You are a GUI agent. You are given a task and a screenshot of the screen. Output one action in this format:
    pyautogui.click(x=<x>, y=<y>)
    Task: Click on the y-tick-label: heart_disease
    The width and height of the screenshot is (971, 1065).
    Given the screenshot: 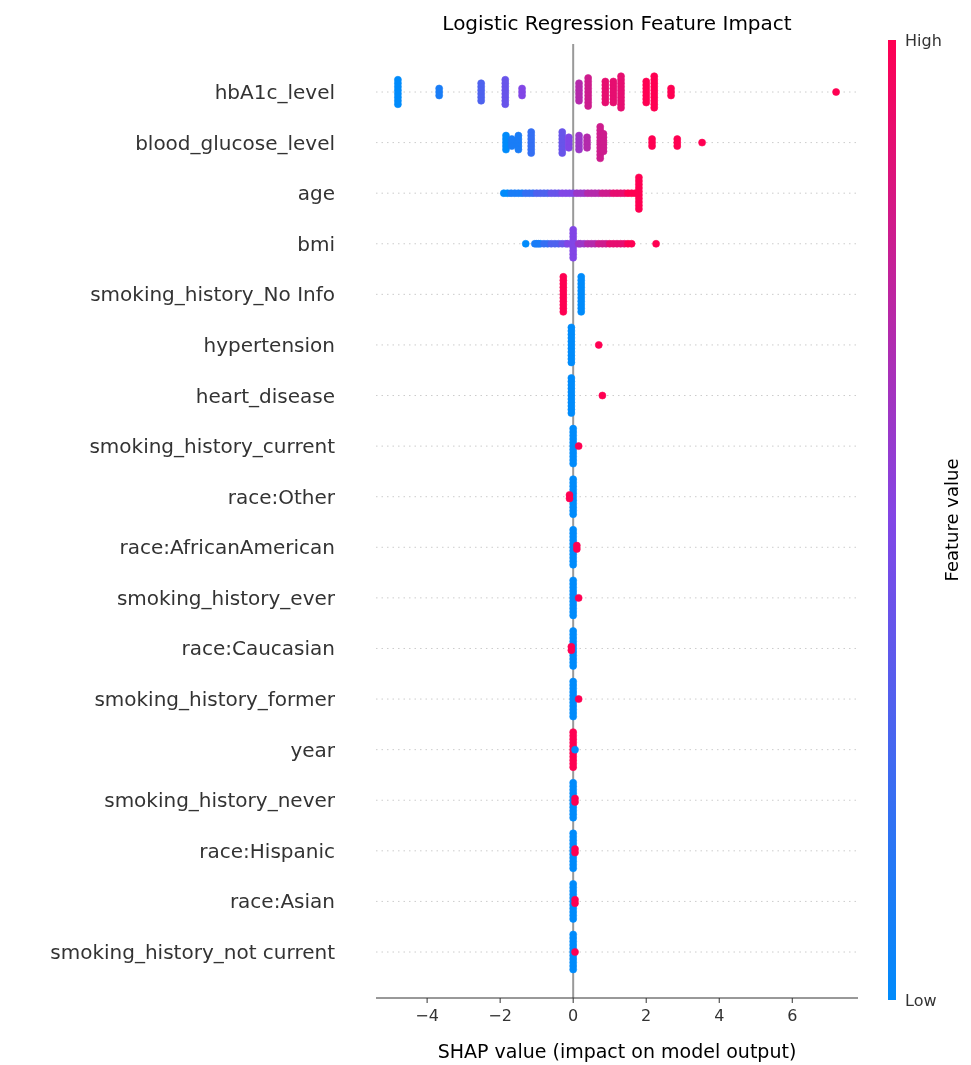 What is the action you would take?
    pyautogui.click(x=265, y=395)
    